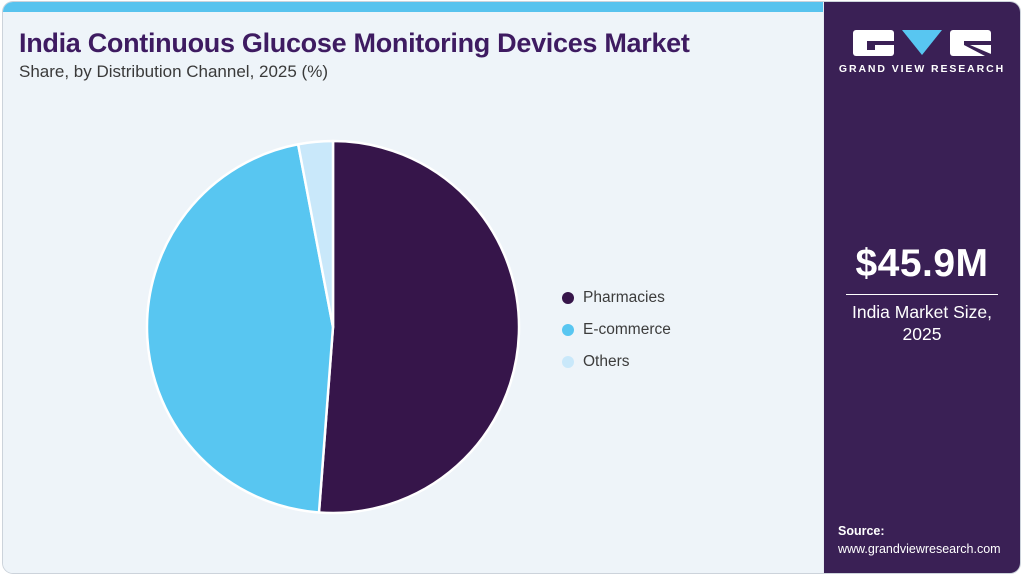 This screenshot has width=1025, height=576. What do you see at coordinates (919, 549) in the screenshot?
I see `source-url: www.grandviewresearch.com` at bounding box center [919, 549].